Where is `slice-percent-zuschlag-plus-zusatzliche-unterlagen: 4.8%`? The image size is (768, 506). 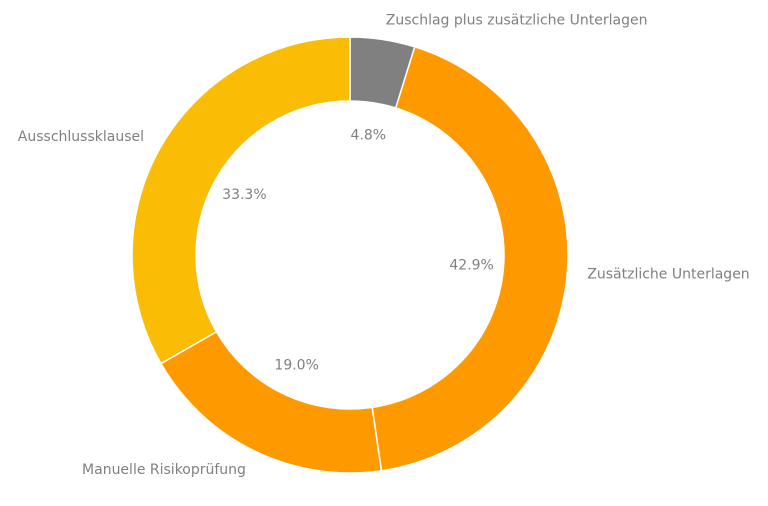
slice-percent-zuschlag-plus-zusatzliche-unterlagen: 4.8% is located at coordinates (369, 135).